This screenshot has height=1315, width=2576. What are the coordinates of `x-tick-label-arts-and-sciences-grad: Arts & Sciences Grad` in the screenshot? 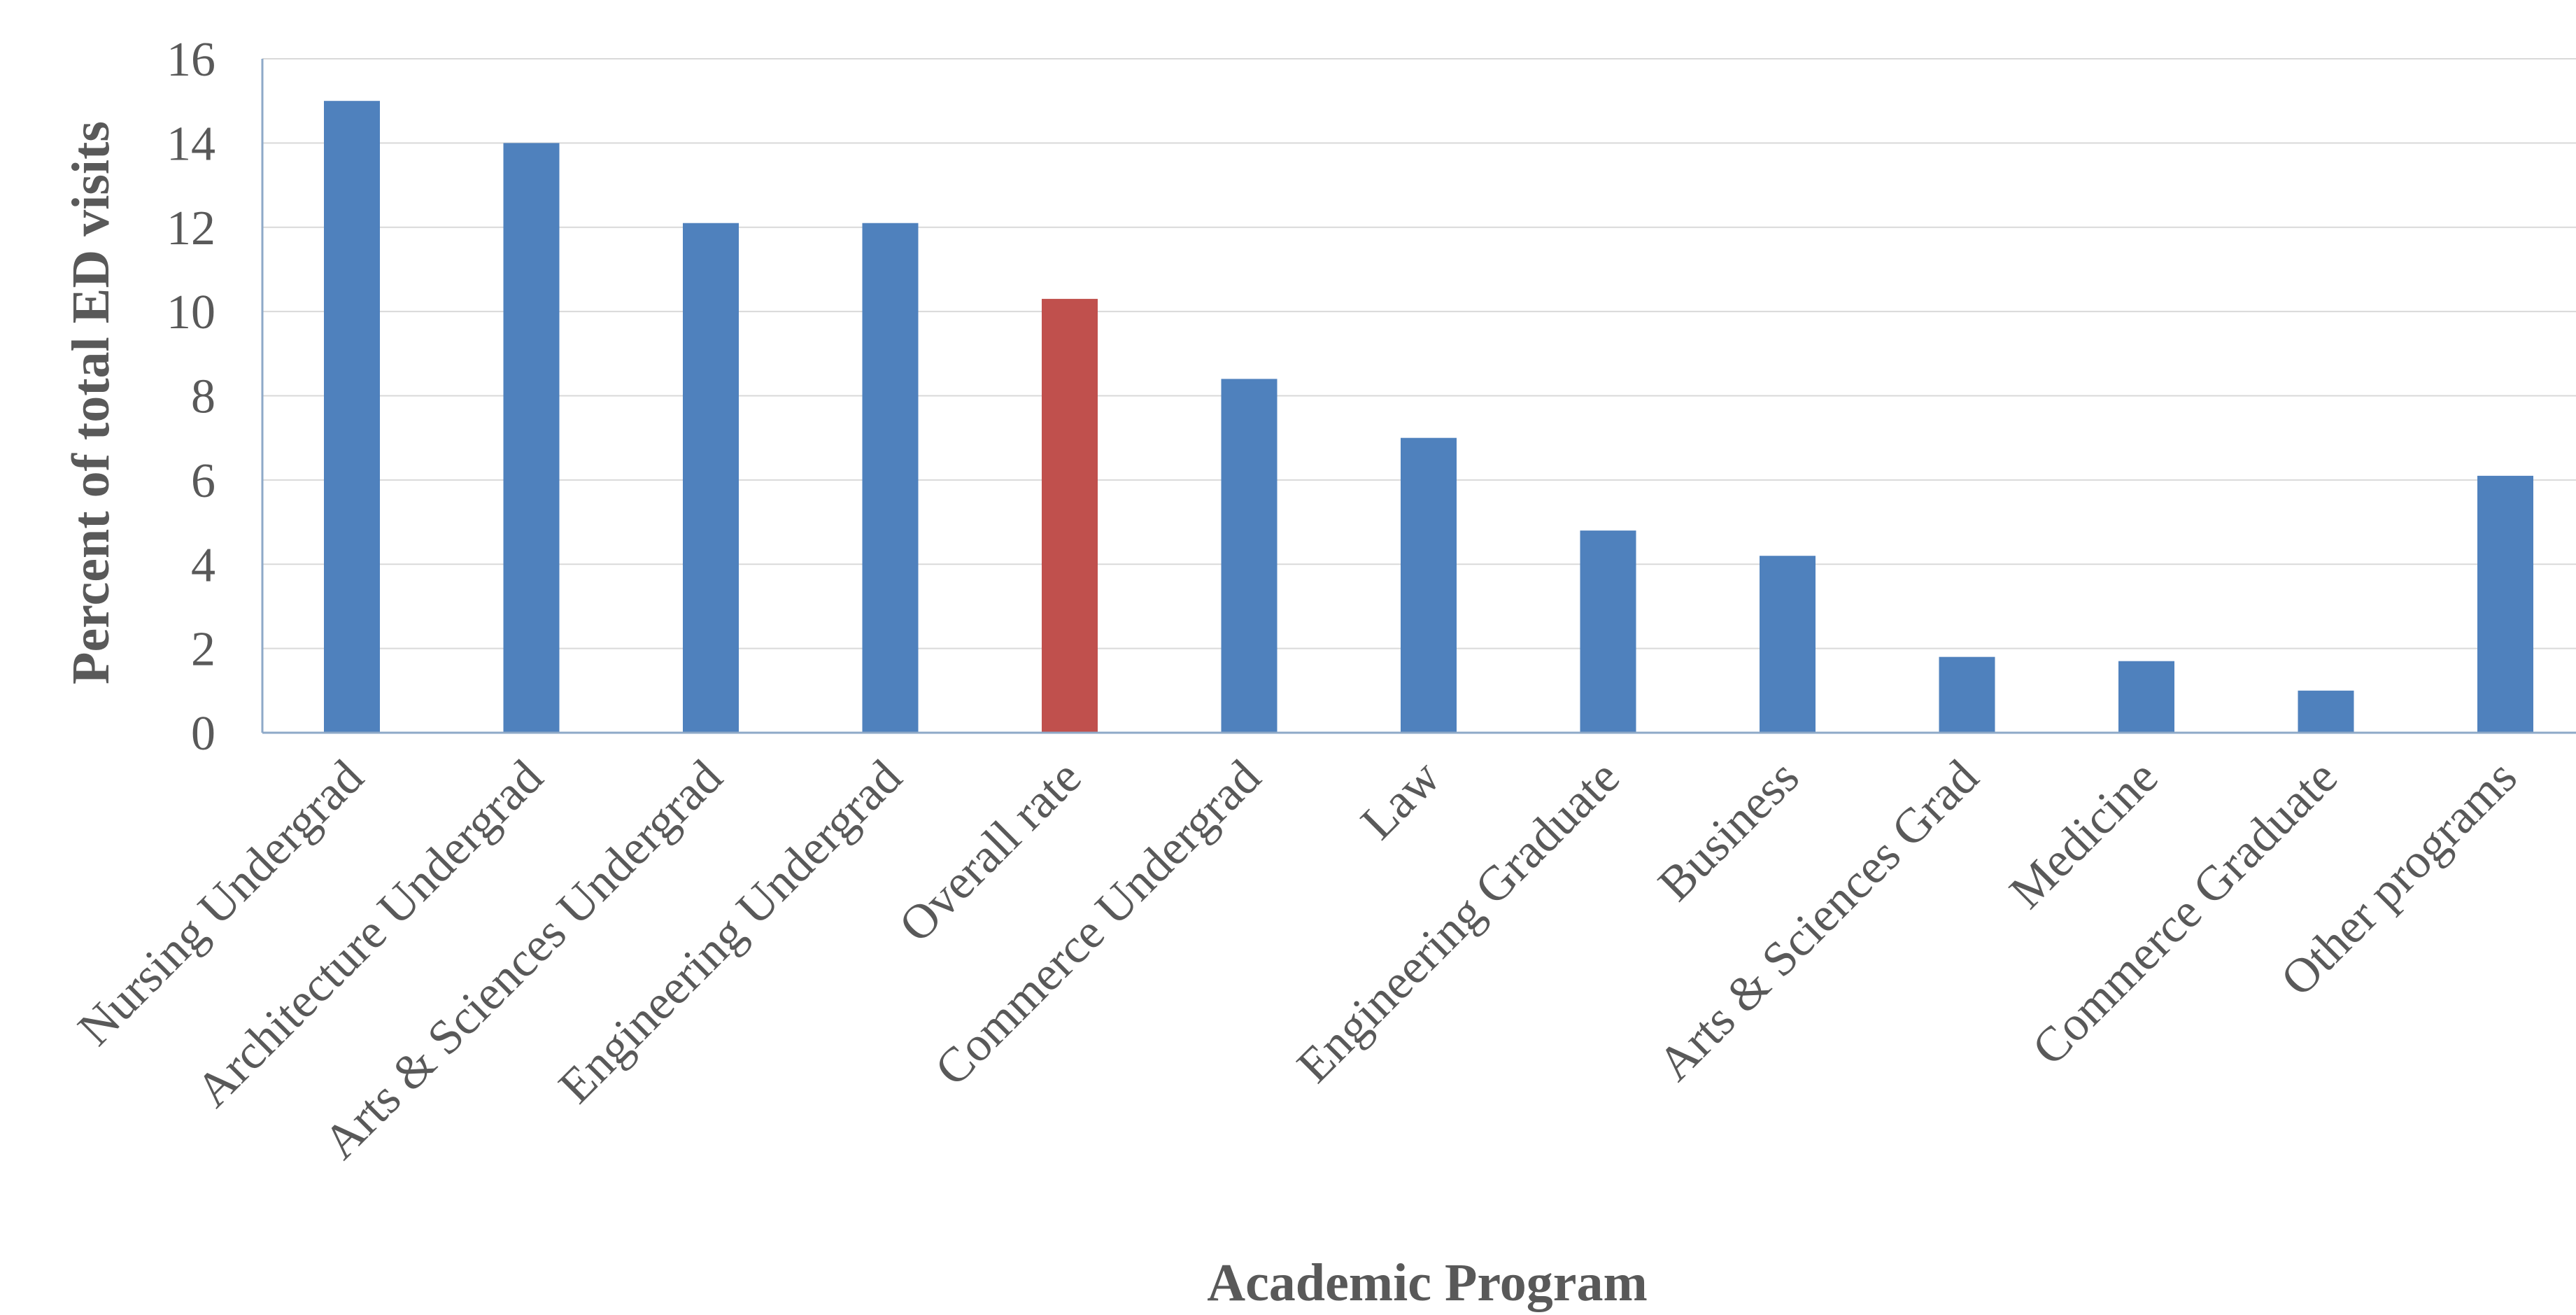 It's located at (1818, 920).